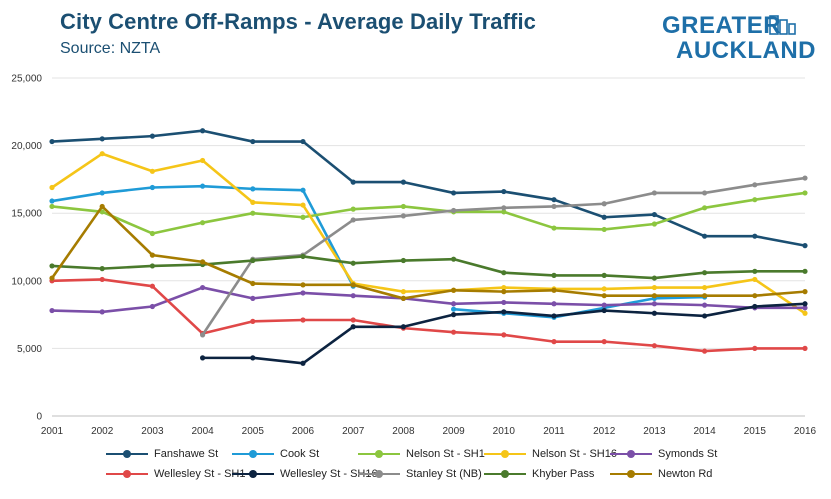 The height and width of the screenshot is (499, 831). What do you see at coordinates (176, 474) in the screenshot?
I see `legend-item-wellesley-st-sh1: Wellesley St - SH1` at bounding box center [176, 474].